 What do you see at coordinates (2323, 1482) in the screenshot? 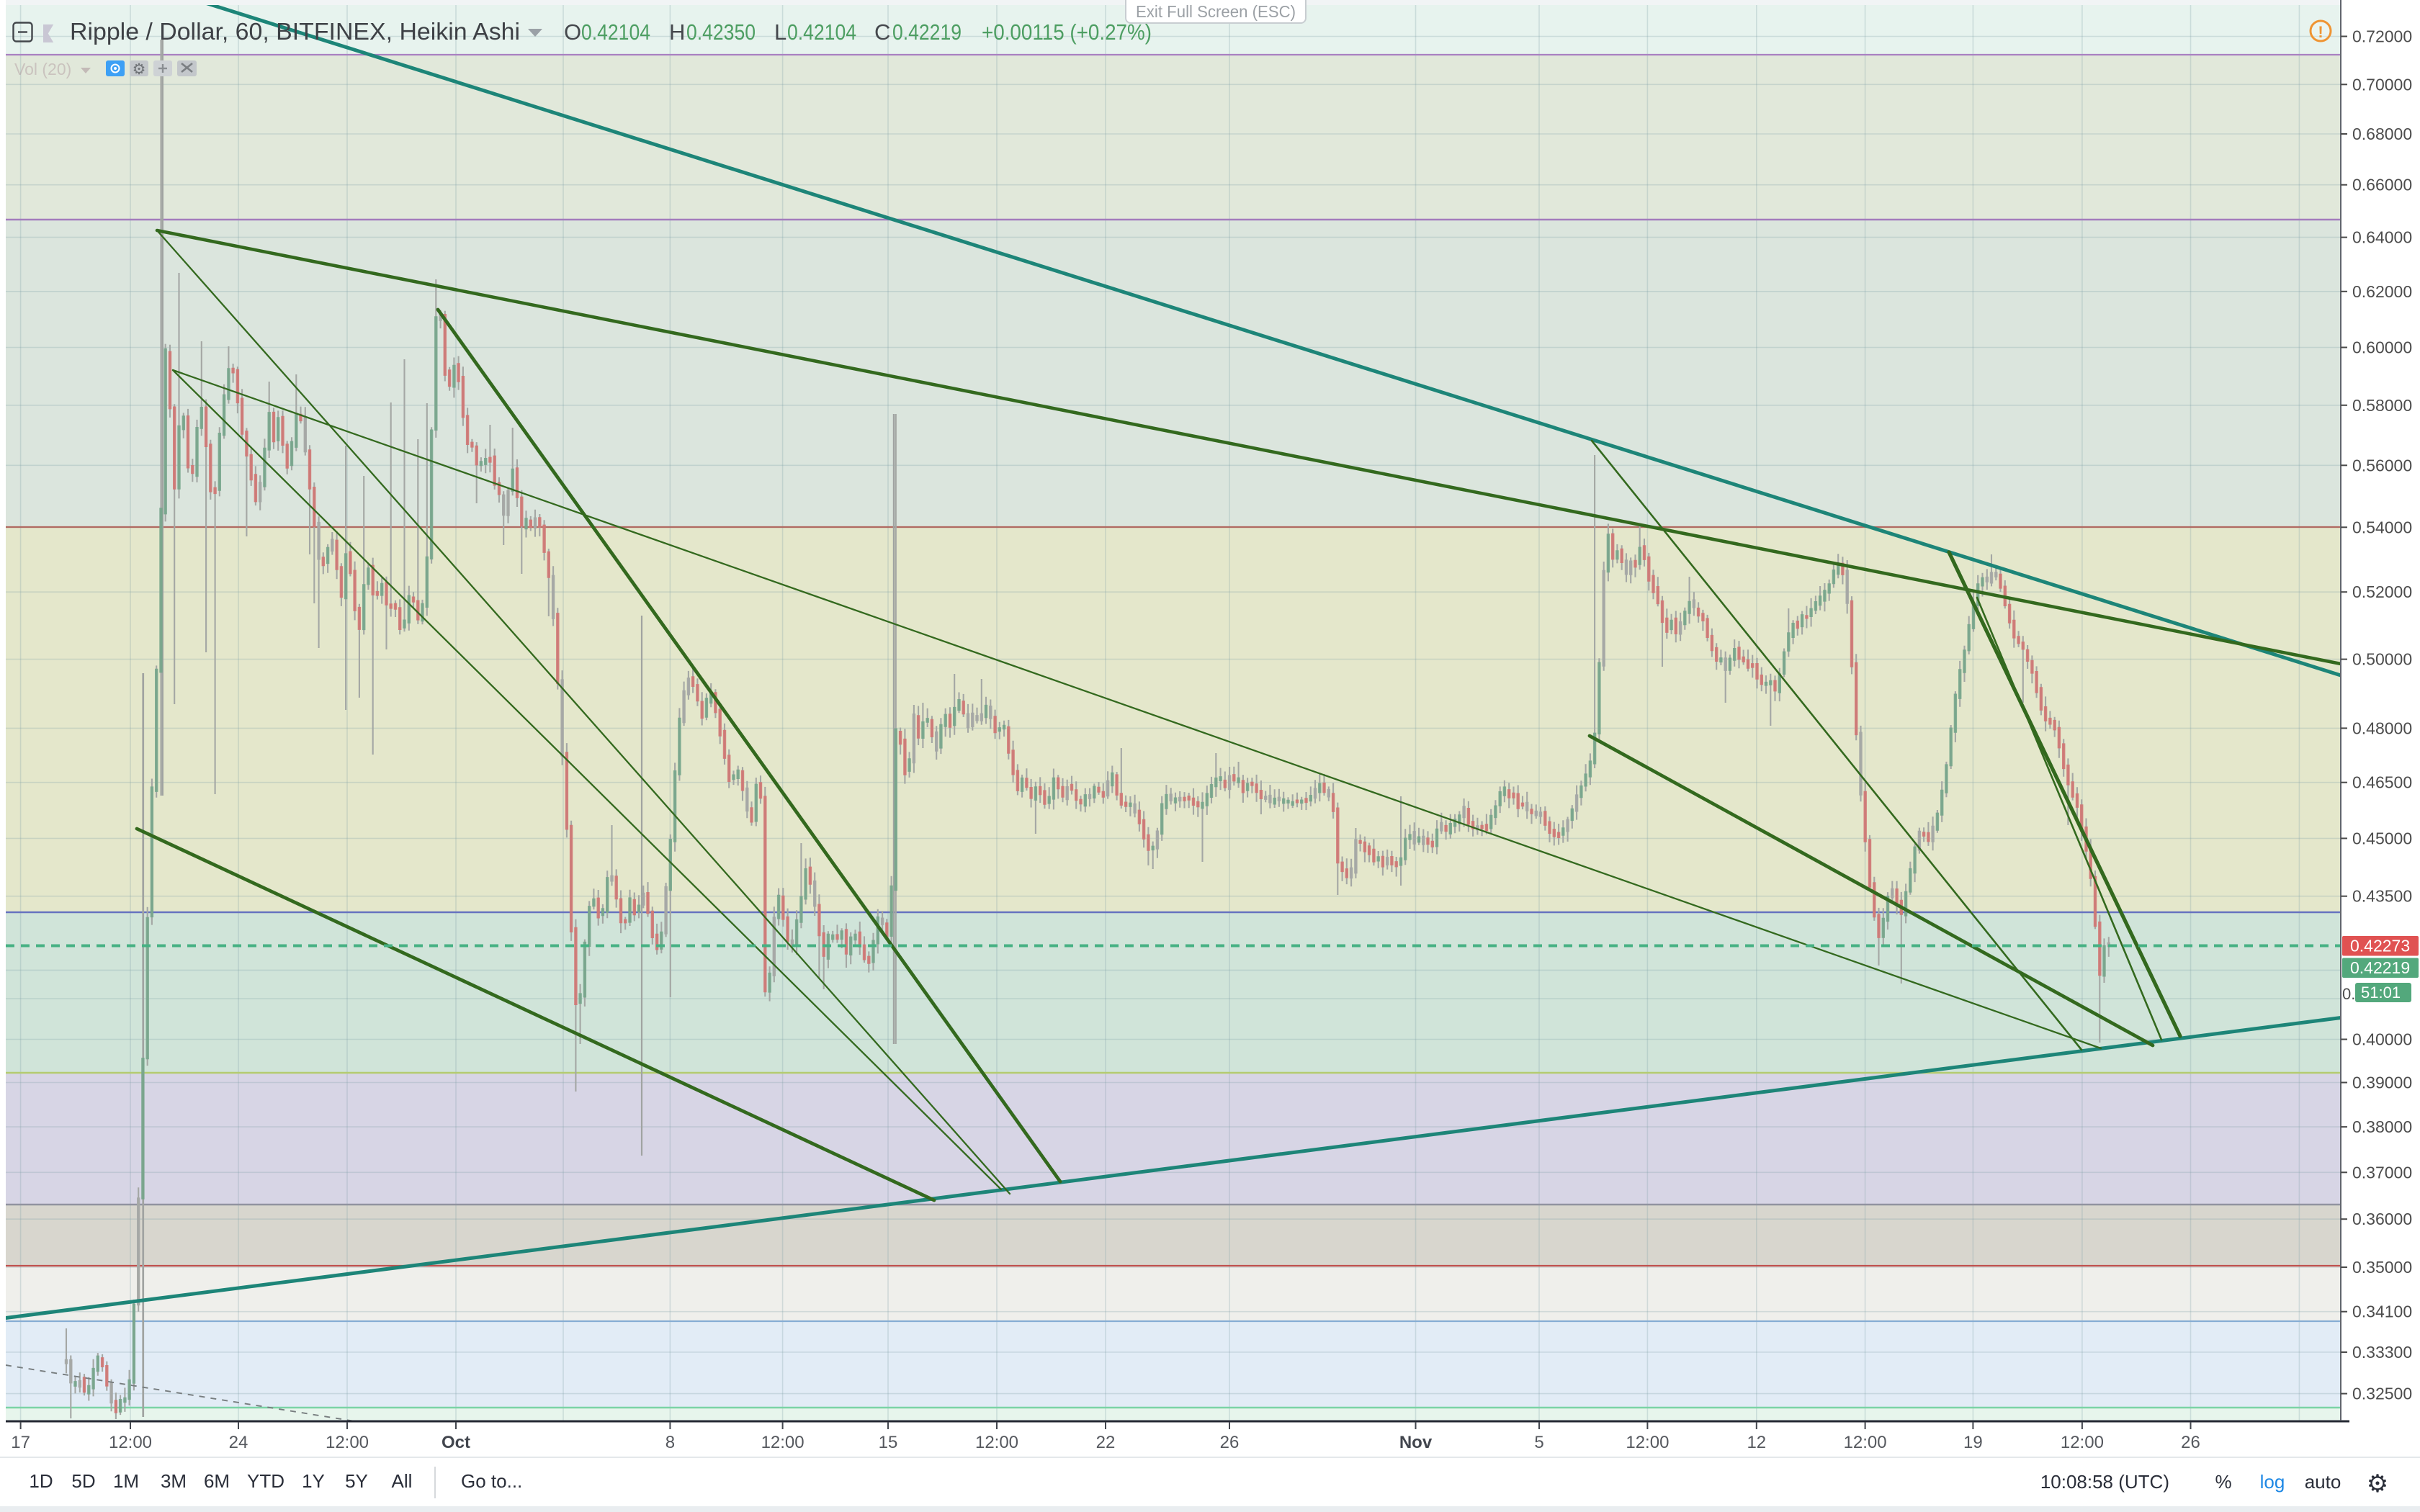
I see `svg-text: auto` at bounding box center [2323, 1482].